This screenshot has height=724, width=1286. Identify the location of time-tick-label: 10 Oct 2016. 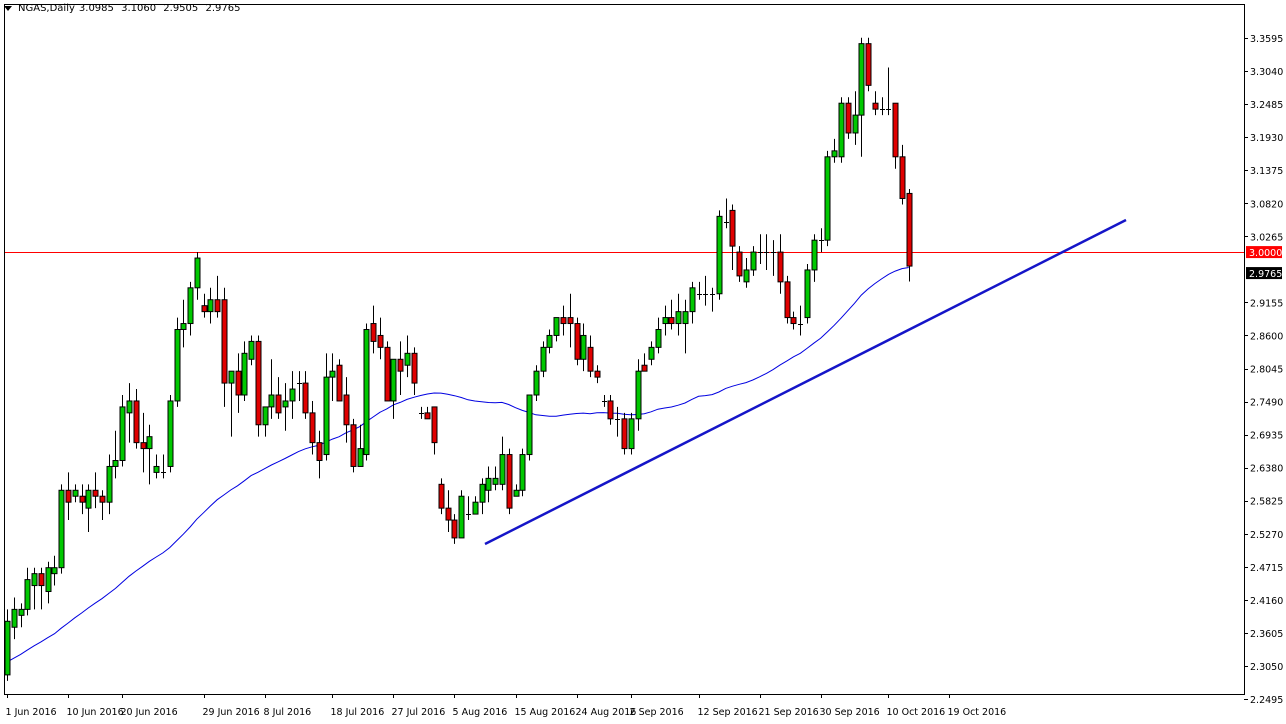
(916, 712).